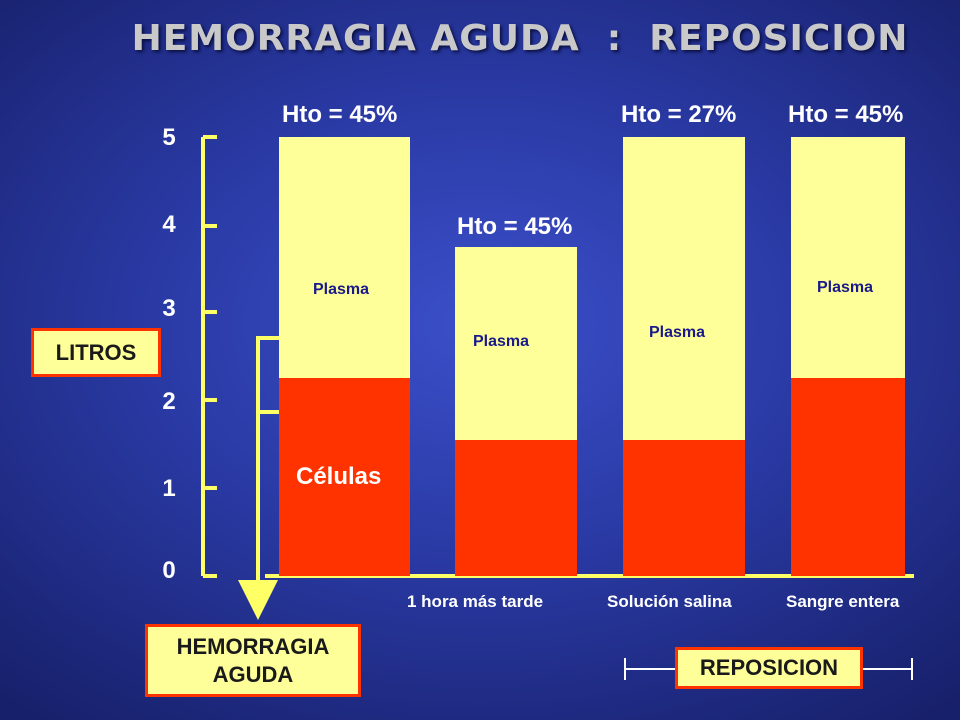 This screenshot has height=720, width=960. Describe the element at coordinates (341, 289) in the screenshot. I see `plasma-label-initial: Plasma` at that location.